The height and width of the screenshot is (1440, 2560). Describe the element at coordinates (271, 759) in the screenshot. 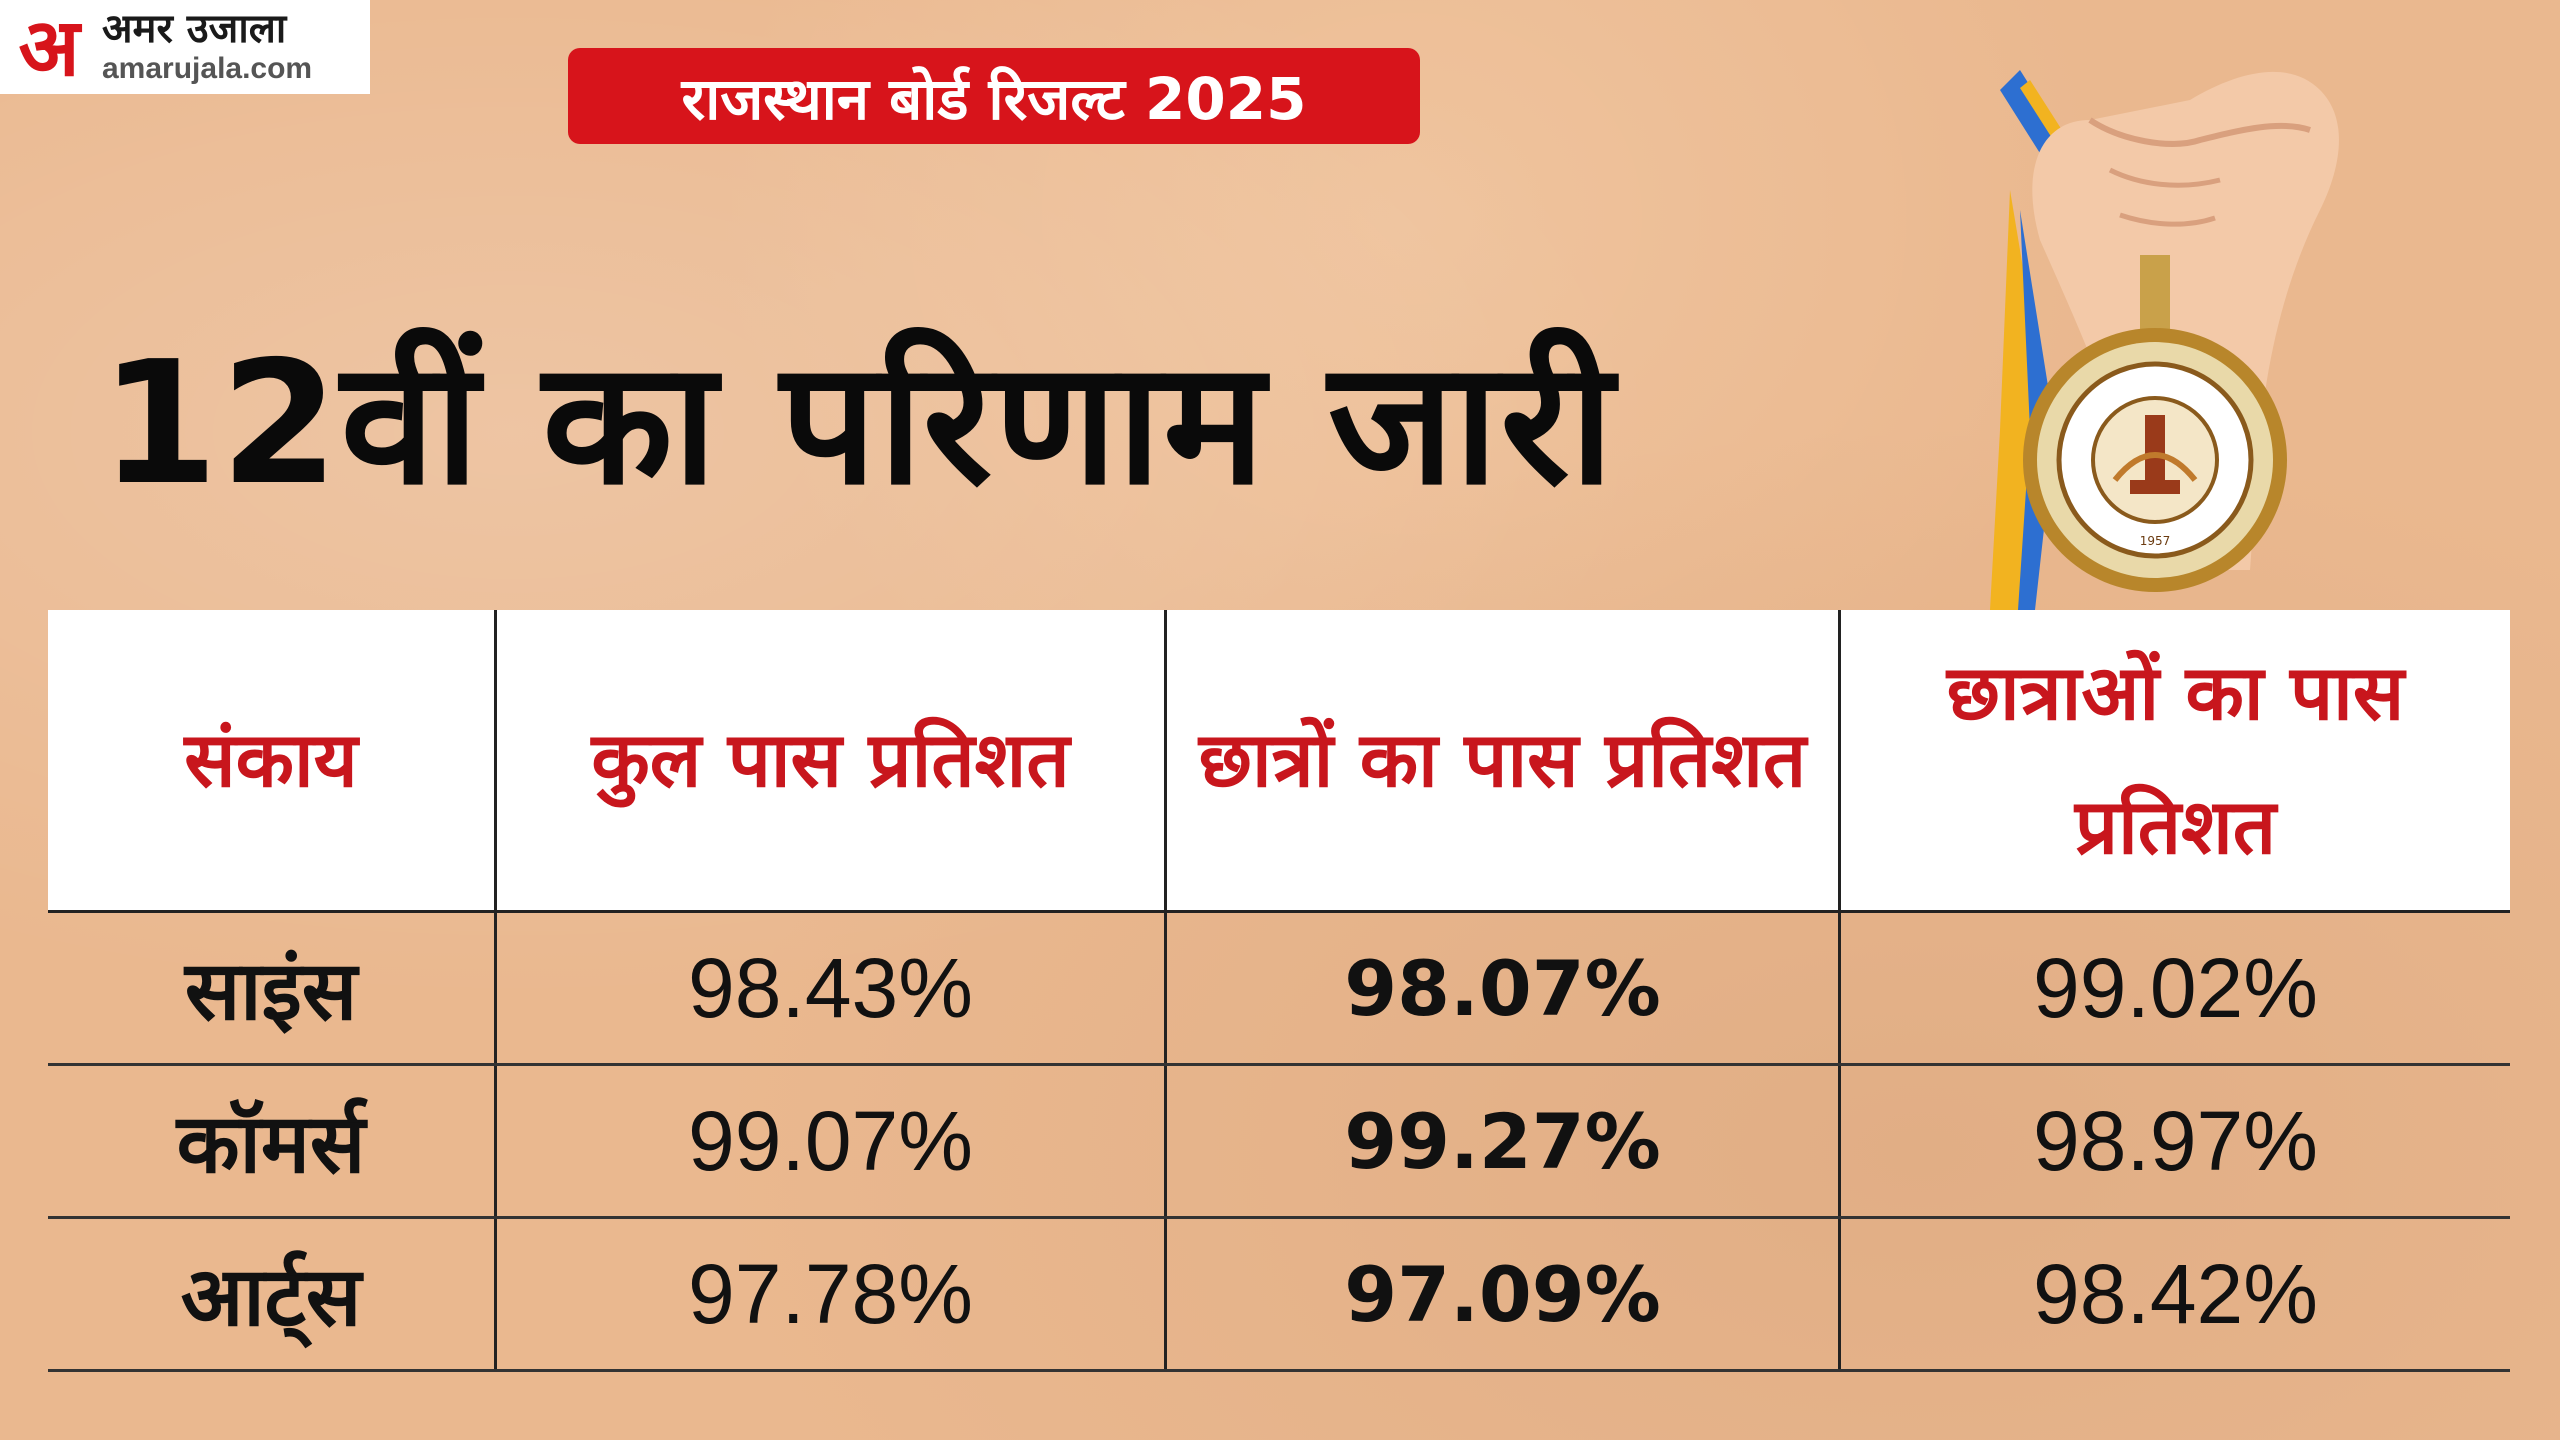

I see `header-faculty: संकाय` at that location.